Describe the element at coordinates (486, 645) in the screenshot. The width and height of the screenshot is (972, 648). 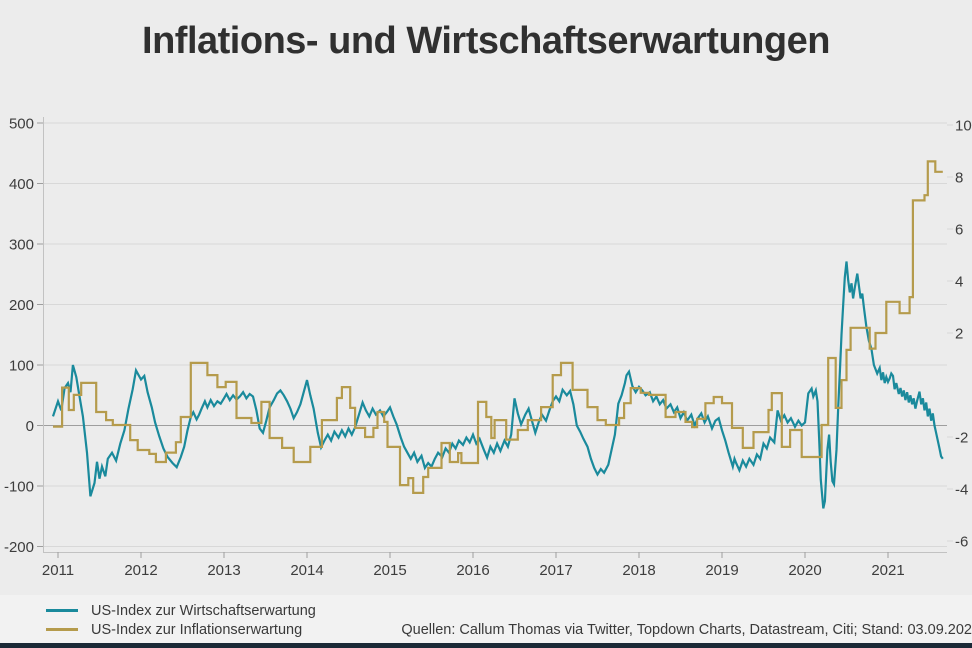
I see `bottom-accent-bar` at that location.